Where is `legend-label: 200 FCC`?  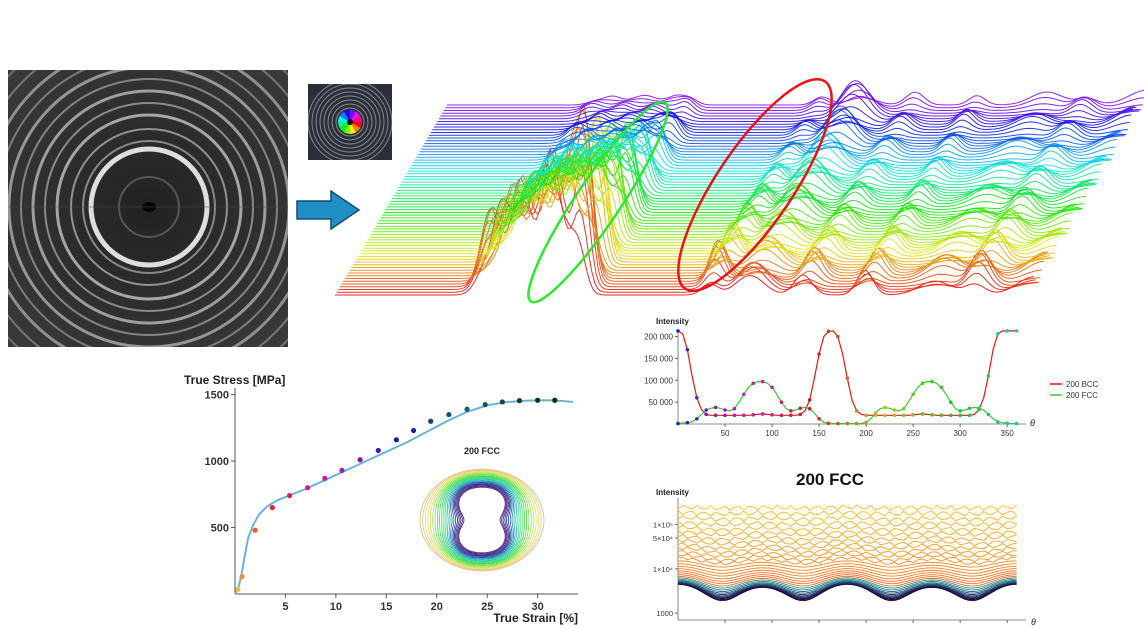
legend-label: 200 FCC is located at coordinates (1082, 395).